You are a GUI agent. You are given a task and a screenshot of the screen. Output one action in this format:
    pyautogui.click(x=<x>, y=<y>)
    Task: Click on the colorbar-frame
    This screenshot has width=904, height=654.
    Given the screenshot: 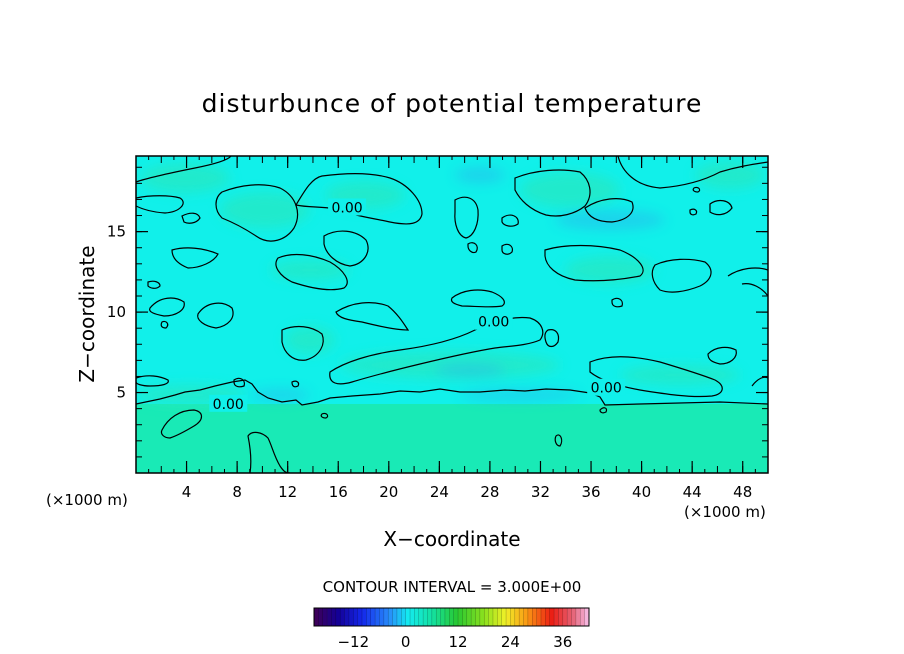 What is the action you would take?
    pyautogui.click(x=451, y=617)
    